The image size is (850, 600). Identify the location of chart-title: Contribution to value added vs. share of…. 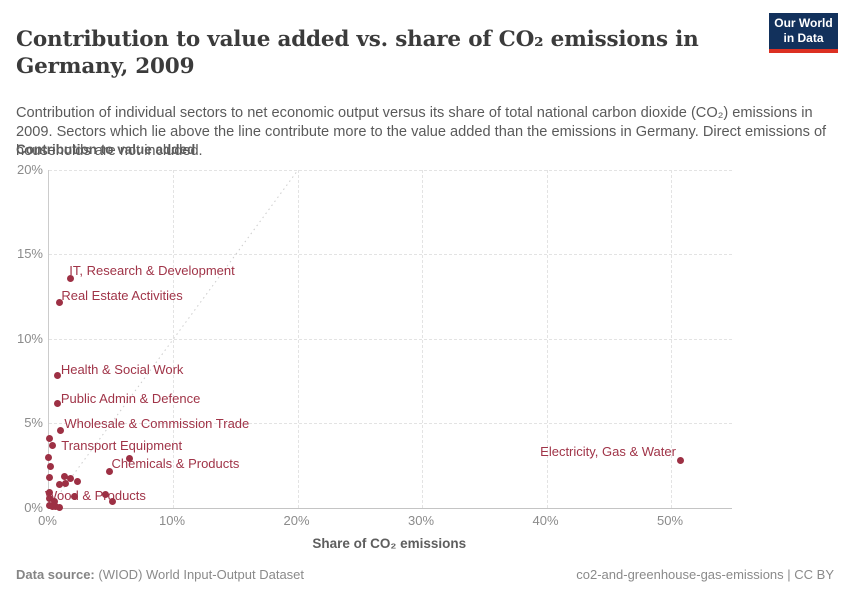
(357, 53).